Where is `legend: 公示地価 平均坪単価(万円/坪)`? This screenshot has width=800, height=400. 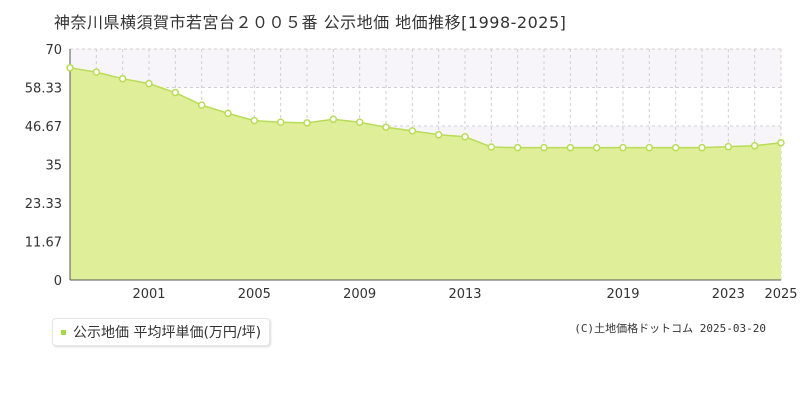
legend: 公示地価 平均坪単価(万円/坪) is located at coordinates (161, 332).